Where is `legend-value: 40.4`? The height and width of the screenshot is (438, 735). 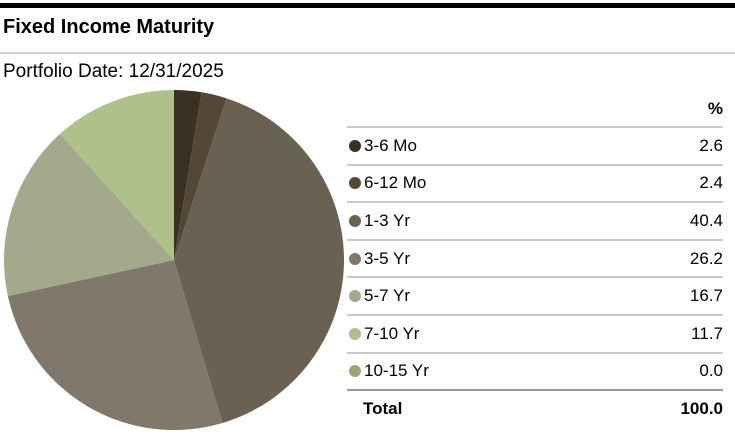 legend-value: 40.4 is located at coordinates (706, 220).